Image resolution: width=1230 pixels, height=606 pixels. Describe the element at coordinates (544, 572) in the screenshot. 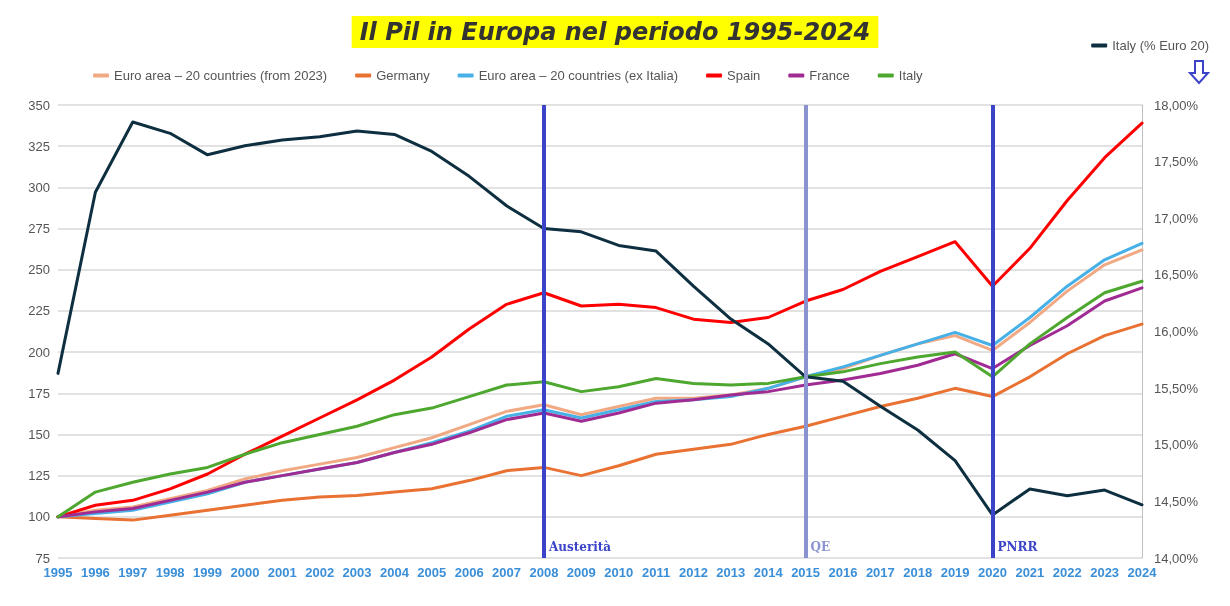

I see `x-tick-label: 2008` at that location.